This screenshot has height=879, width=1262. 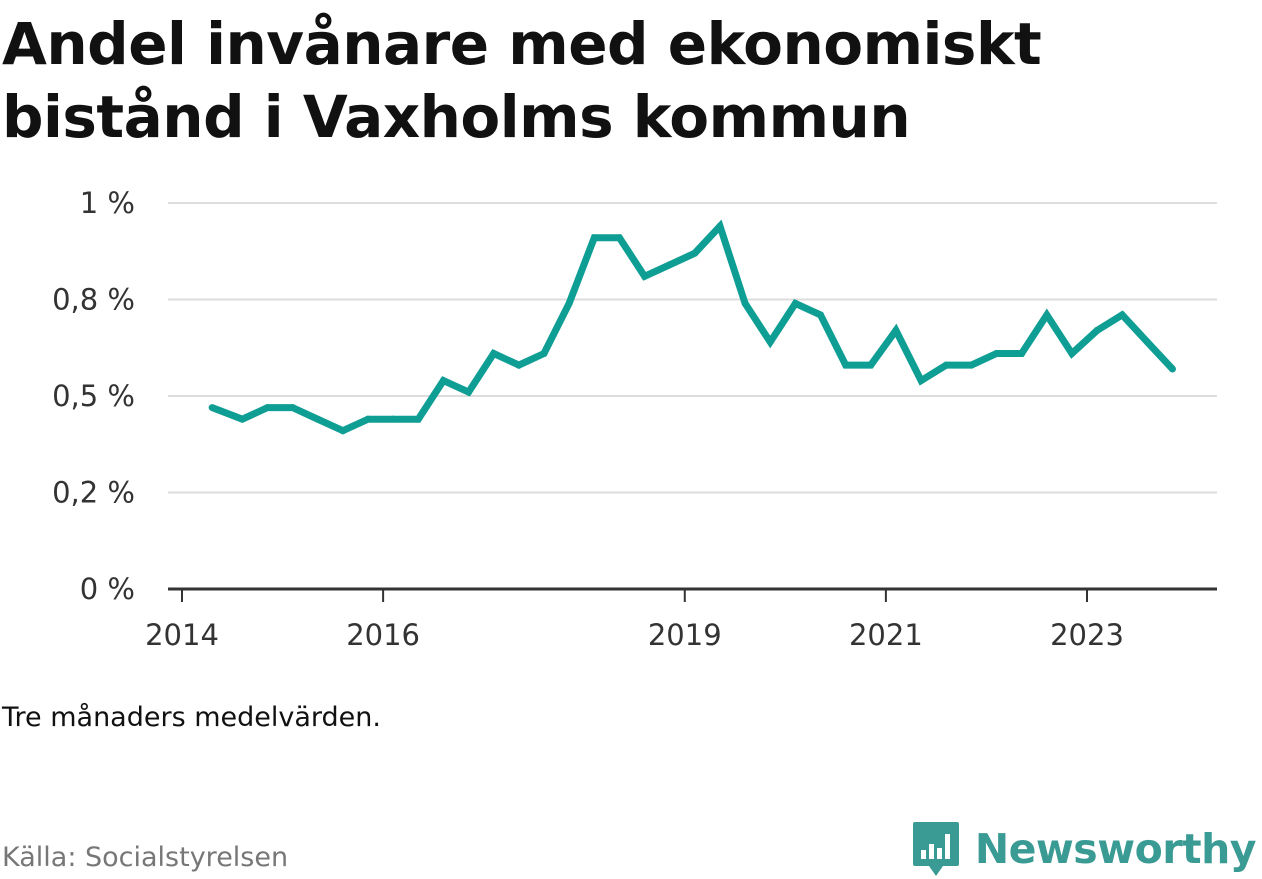 What do you see at coordinates (107, 589) in the screenshot?
I see `y-tick-label: 0 %` at bounding box center [107, 589].